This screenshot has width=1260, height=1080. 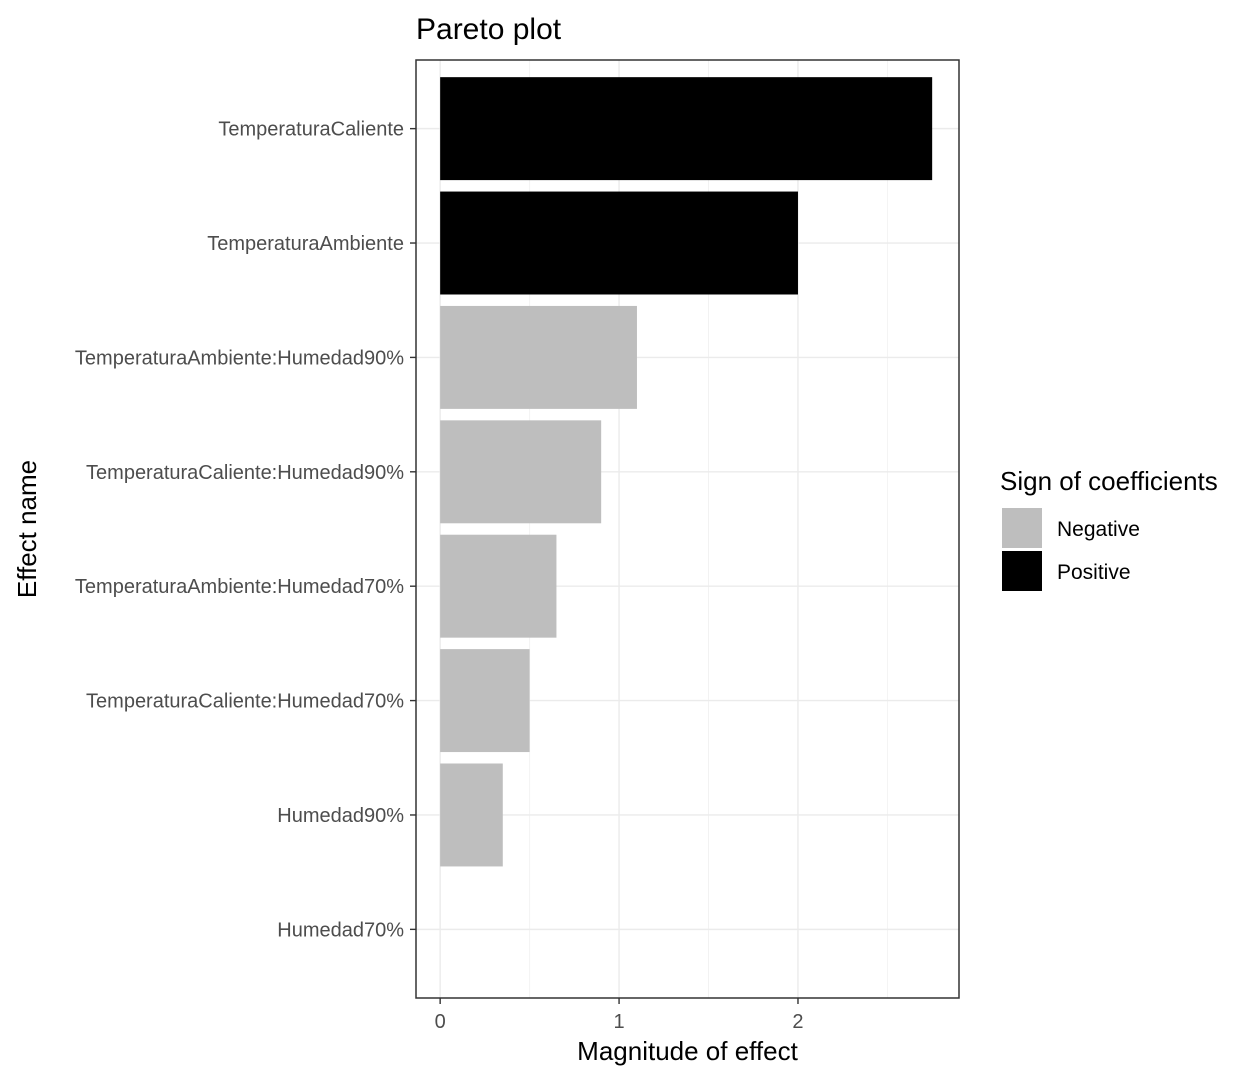 I want to click on y-tick-label: TemperaturaAmbiente, so click(x=305, y=244).